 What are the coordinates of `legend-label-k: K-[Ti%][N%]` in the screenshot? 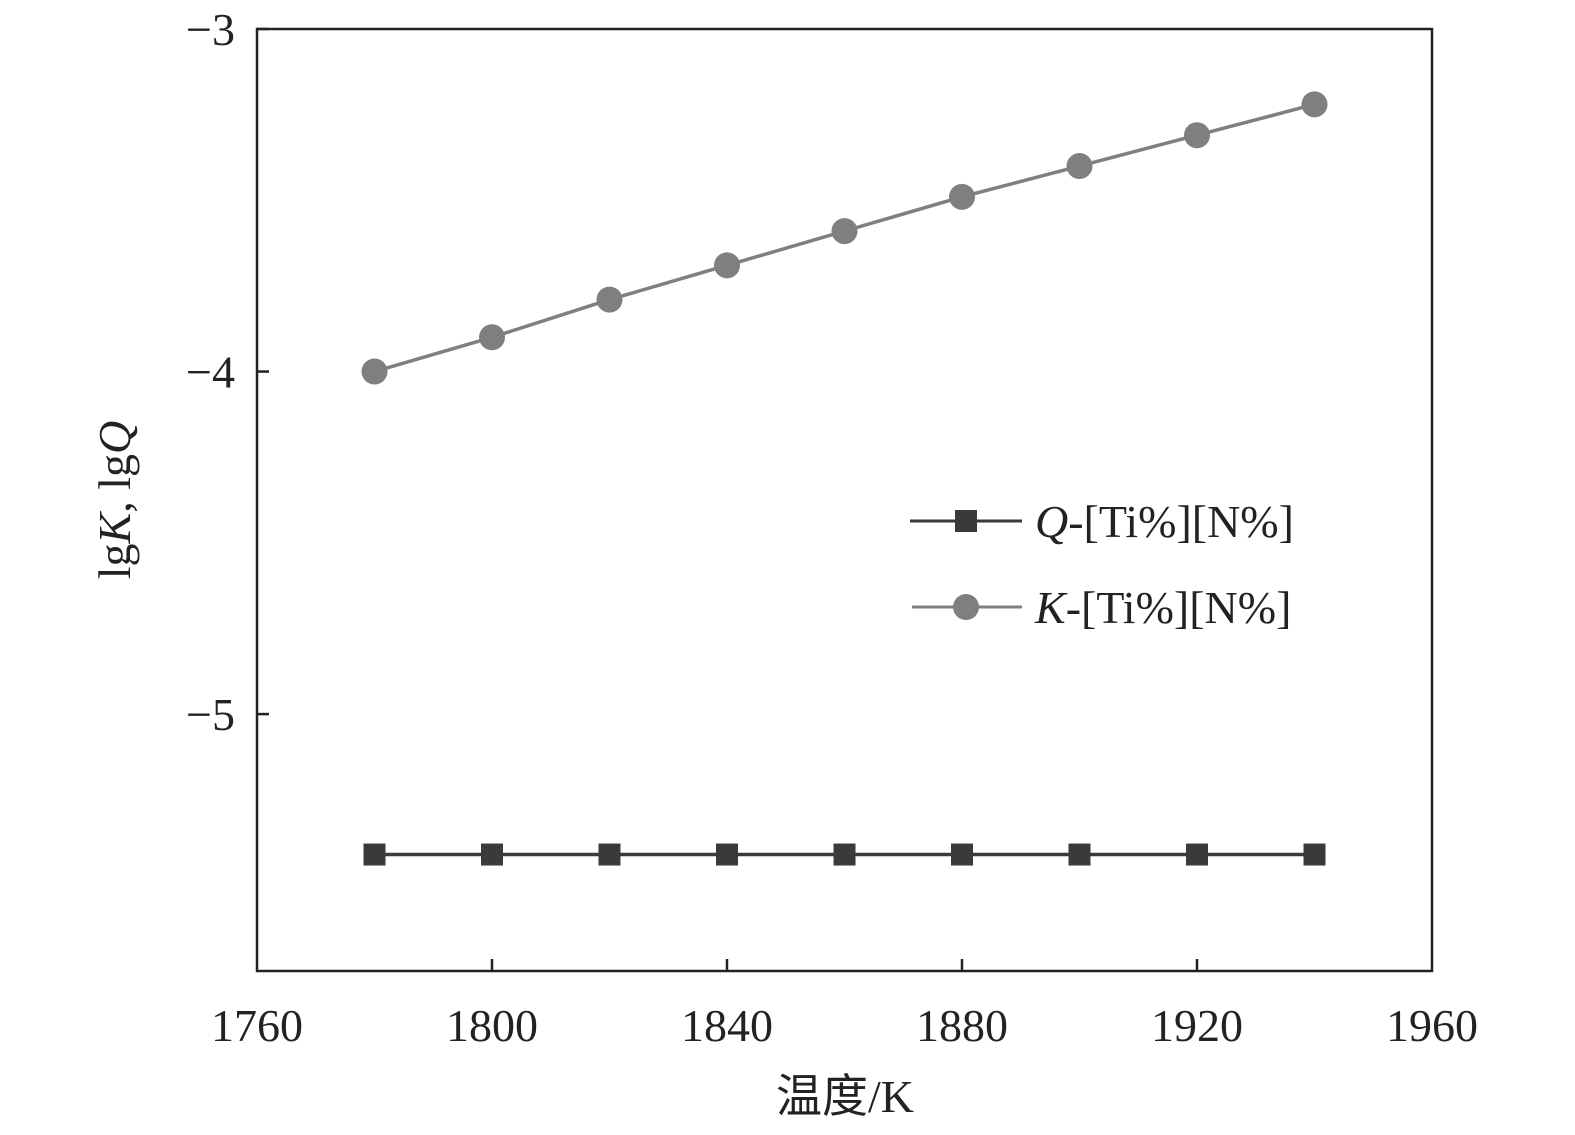 It's located at (1162, 607).